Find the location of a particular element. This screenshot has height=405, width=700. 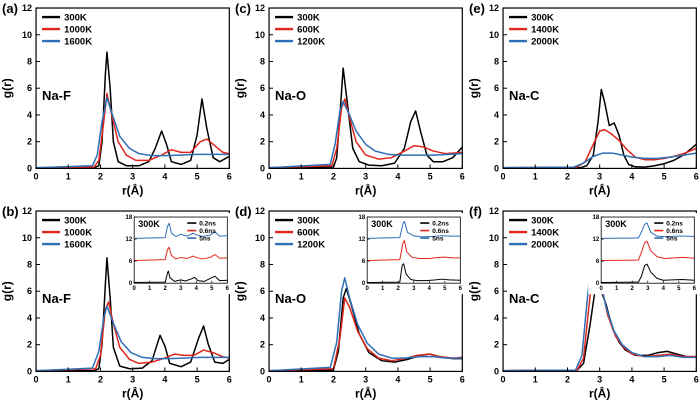

panel-letter: (f) is located at coordinates (475, 211).